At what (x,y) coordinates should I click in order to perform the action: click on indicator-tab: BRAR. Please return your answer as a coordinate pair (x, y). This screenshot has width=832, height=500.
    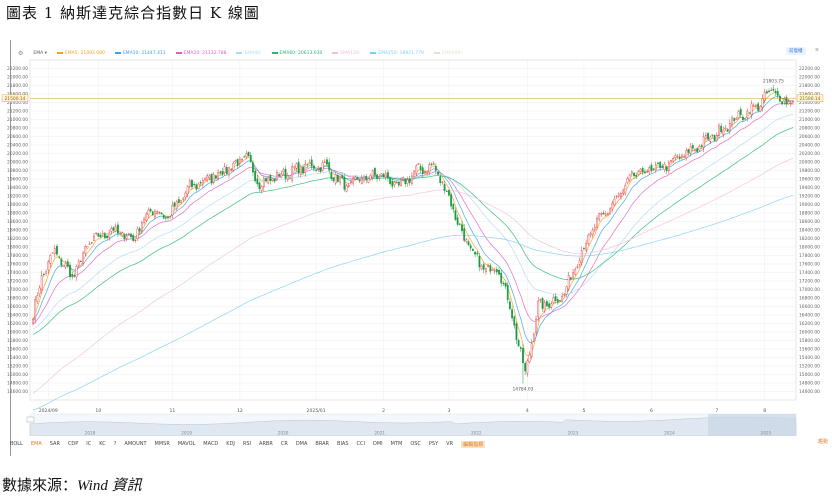
    Looking at the image, I should click on (322, 444).